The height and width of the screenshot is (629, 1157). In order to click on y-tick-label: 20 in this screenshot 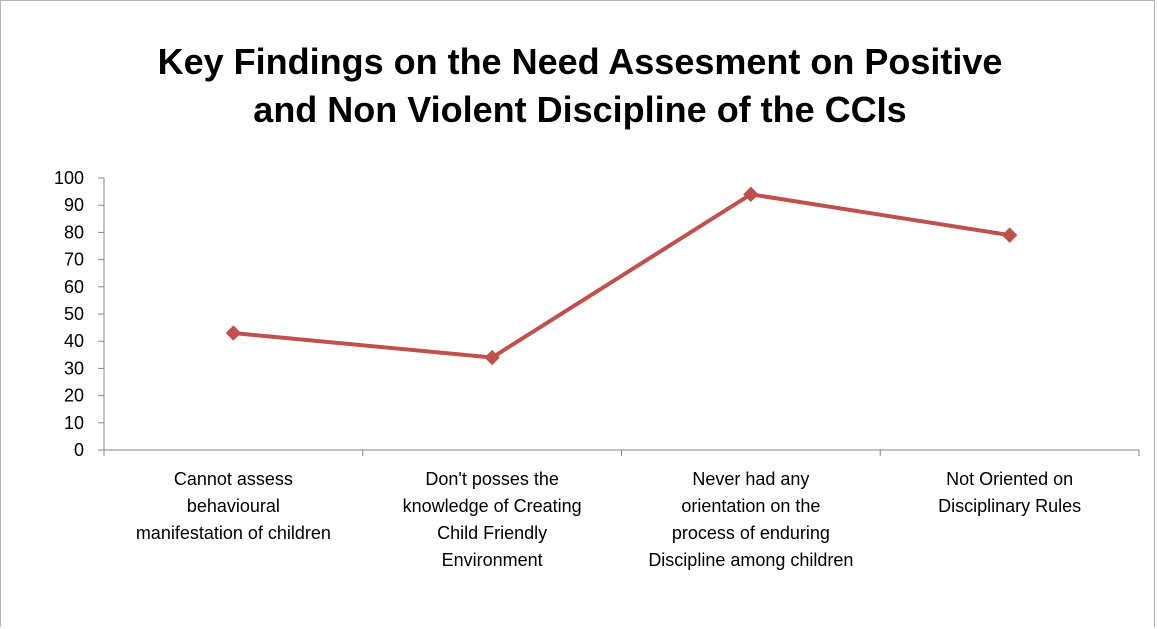, I will do `click(74, 396)`.